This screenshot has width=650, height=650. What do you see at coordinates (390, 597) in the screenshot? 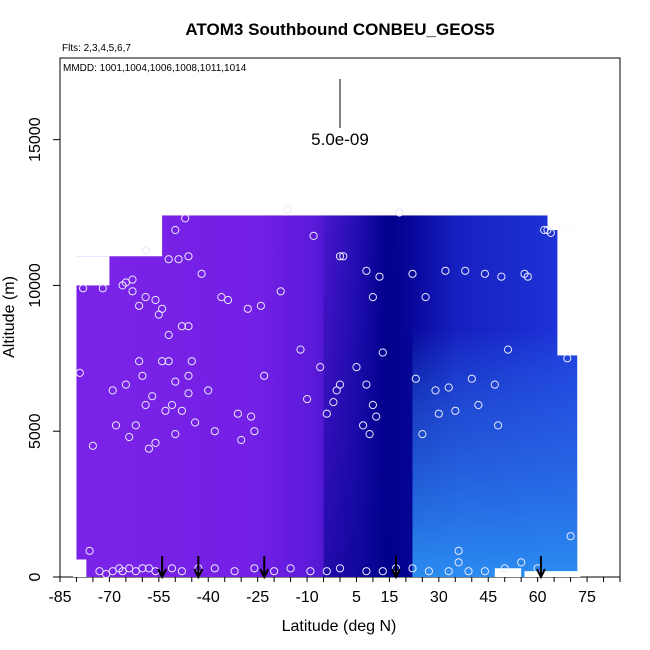
I see `x-tick-label: 15` at bounding box center [390, 597].